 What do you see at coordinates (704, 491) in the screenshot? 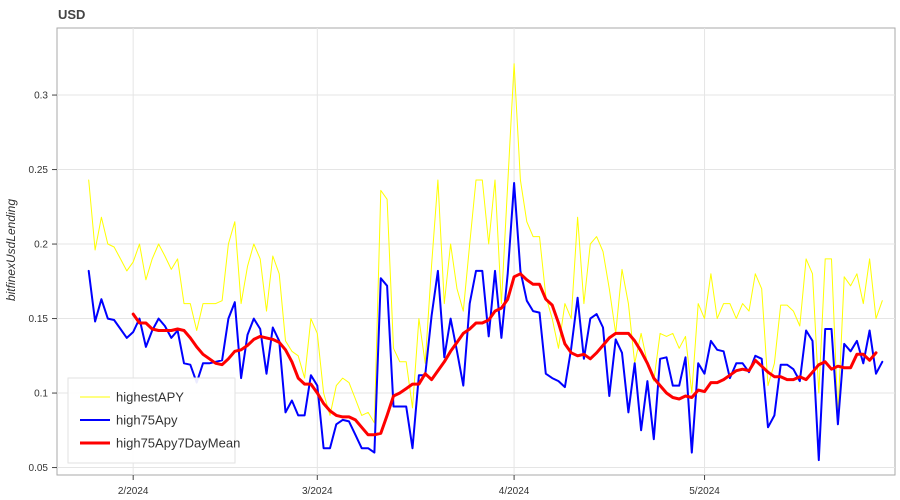
I see `x-tick-label: 5/2024` at bounding box center [704, 491].